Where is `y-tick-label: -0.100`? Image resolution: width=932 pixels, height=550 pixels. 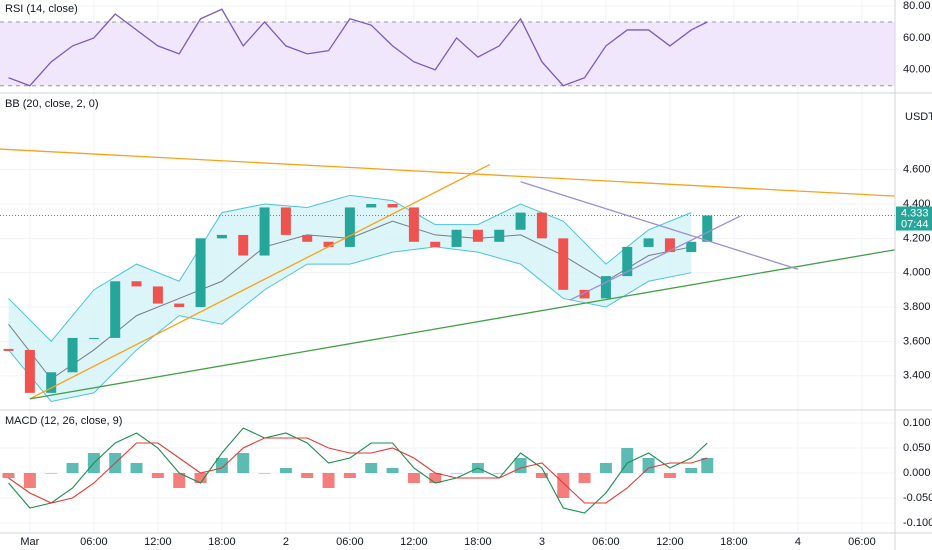
y-tick-label: -0.100 is located at coordinates (917, 523).